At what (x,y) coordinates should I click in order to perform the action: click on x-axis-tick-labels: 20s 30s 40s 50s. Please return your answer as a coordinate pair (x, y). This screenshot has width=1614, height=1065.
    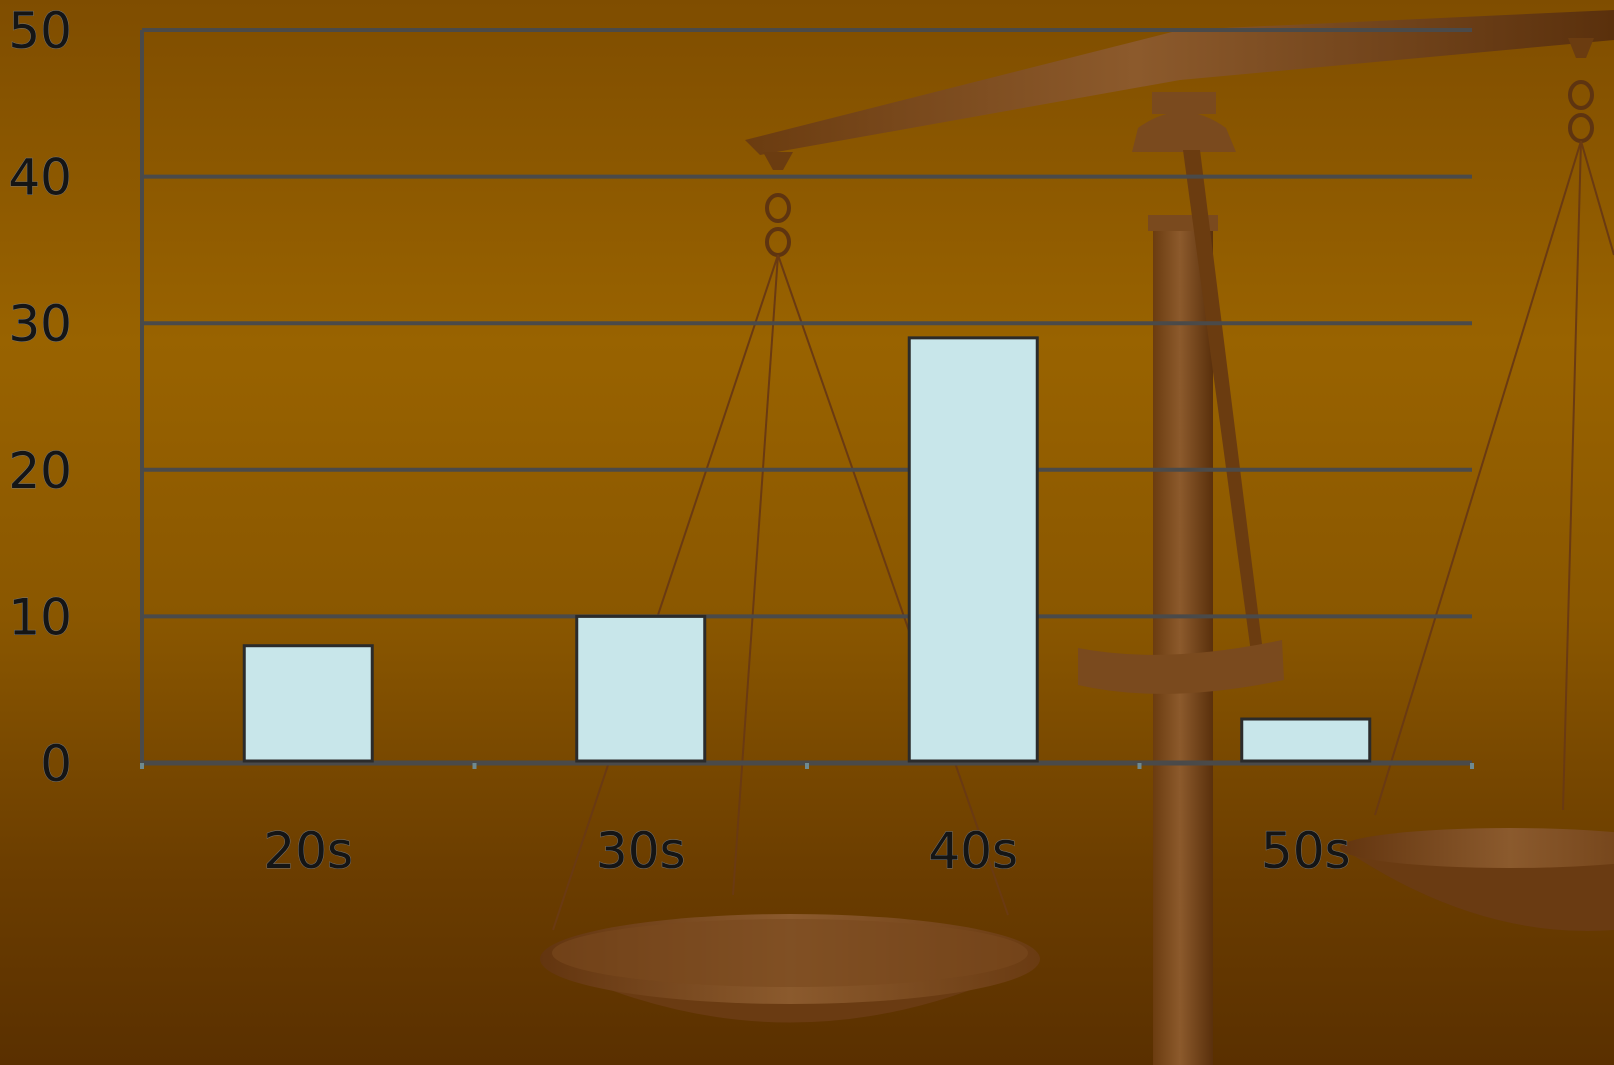
    Looking at the image, I should click on (807, 851).